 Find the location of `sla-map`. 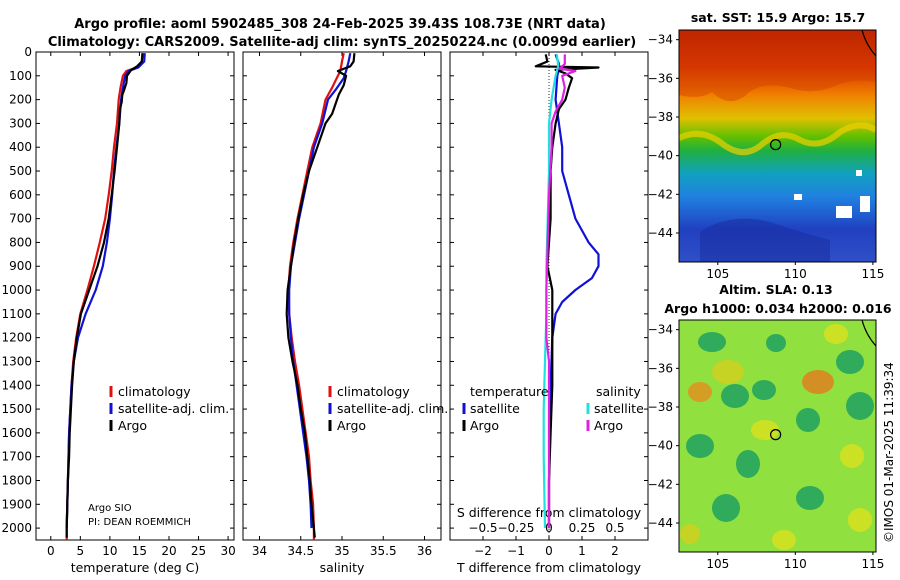

sla-map is located at coordinates (777, 436).